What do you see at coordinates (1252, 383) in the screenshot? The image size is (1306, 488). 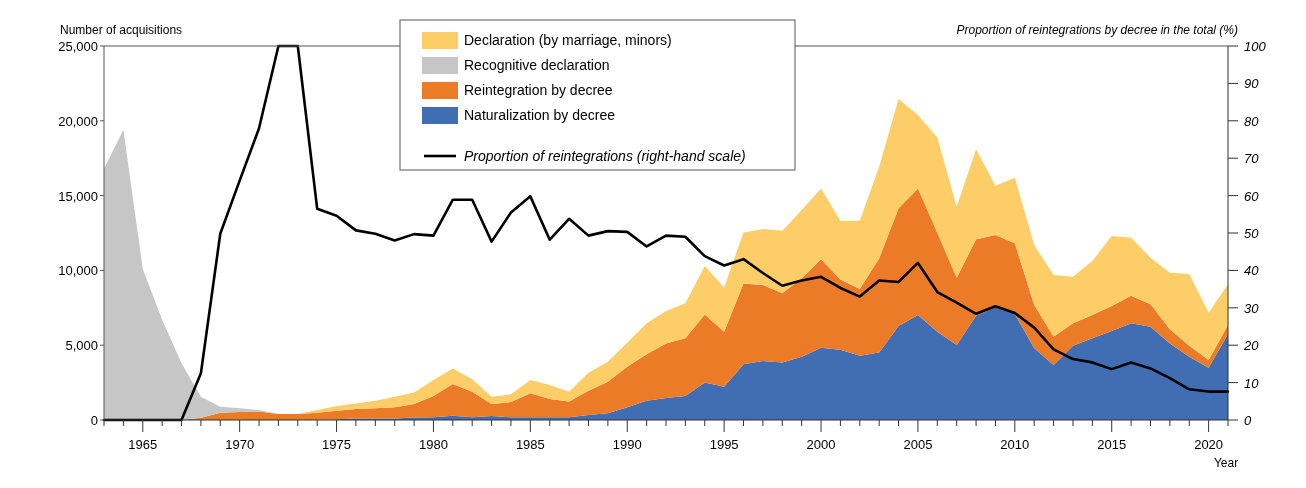 I see `y2-tick-label: 10` at bounding box center [1252, 383].